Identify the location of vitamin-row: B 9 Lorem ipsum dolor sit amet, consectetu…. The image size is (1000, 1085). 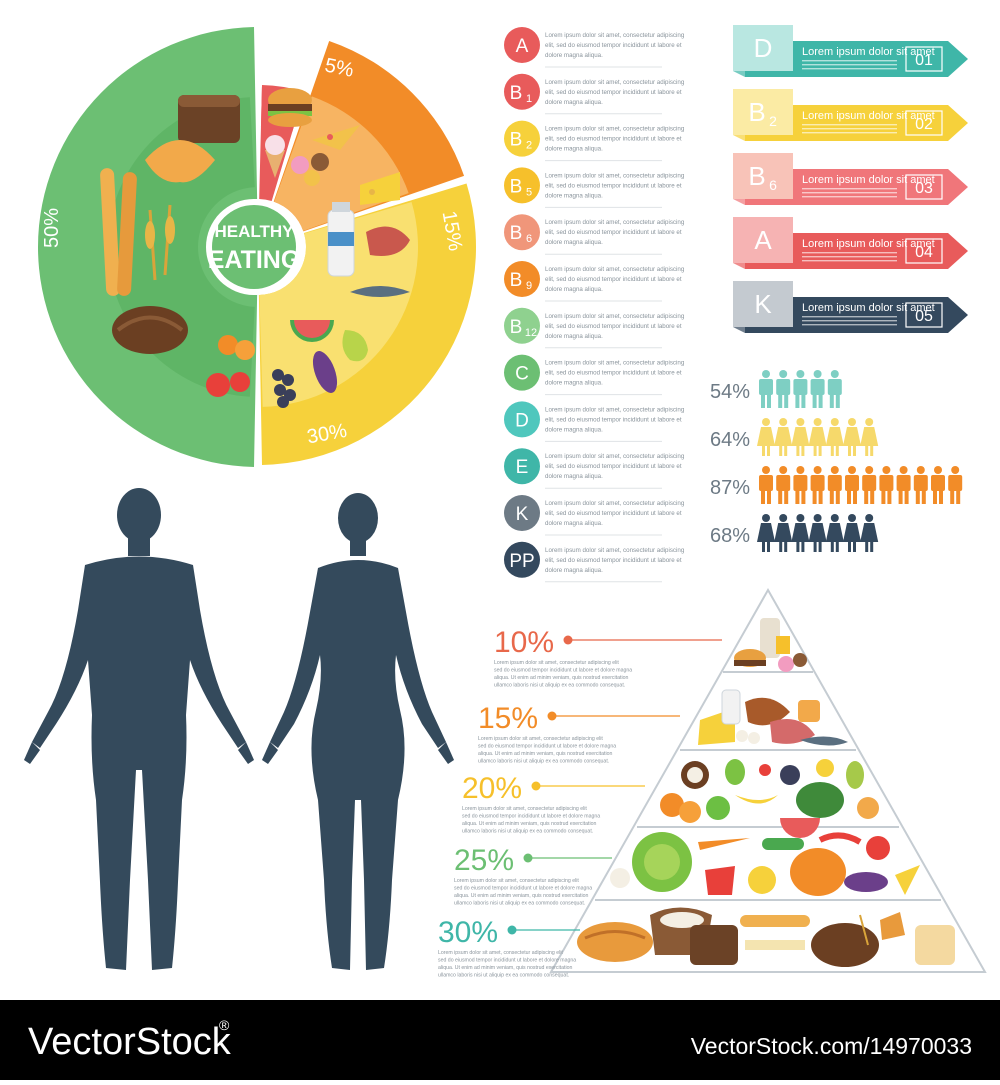
(594, 281).